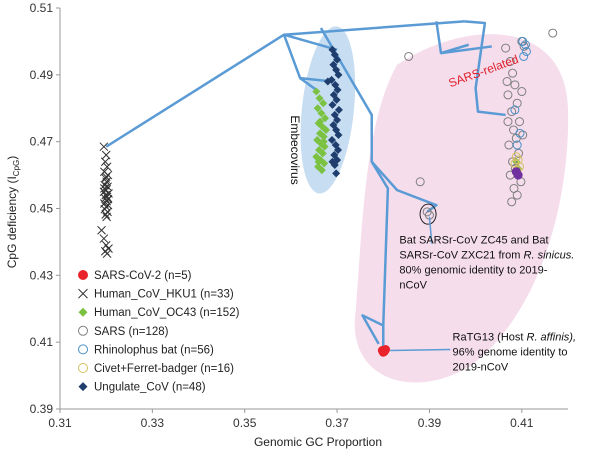  Describe the element at coordinates (12, 158) in the screenshot. I see `y-axis-label-close: )` at that location.